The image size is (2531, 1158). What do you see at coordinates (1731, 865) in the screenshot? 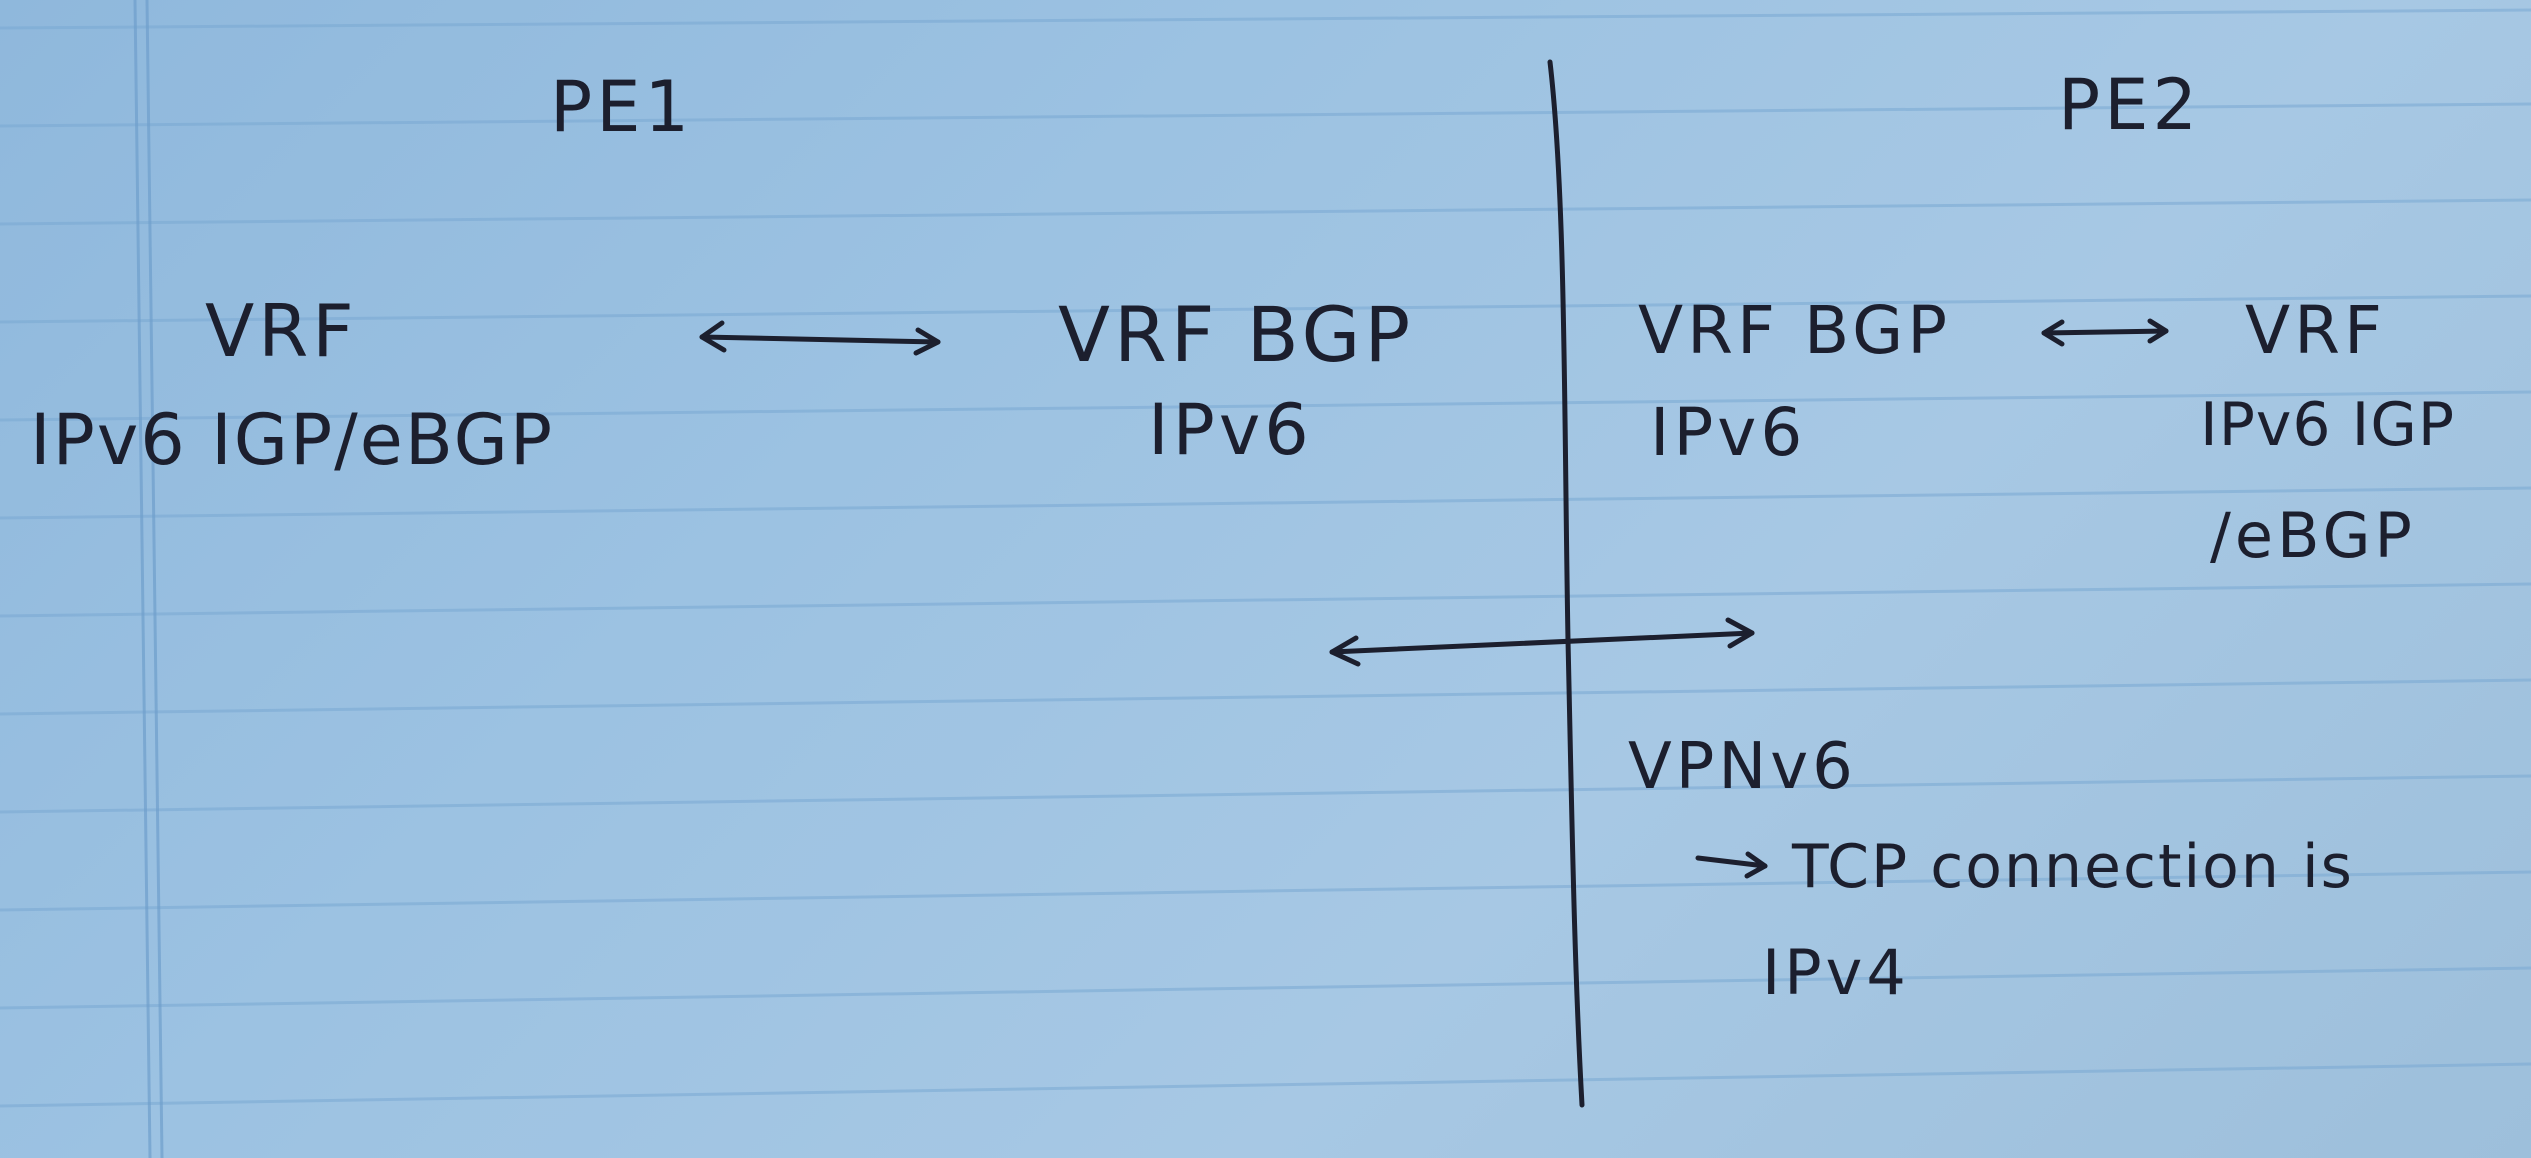
I see `arrow-to-tcp-note` at bounding box center [1731, 865].